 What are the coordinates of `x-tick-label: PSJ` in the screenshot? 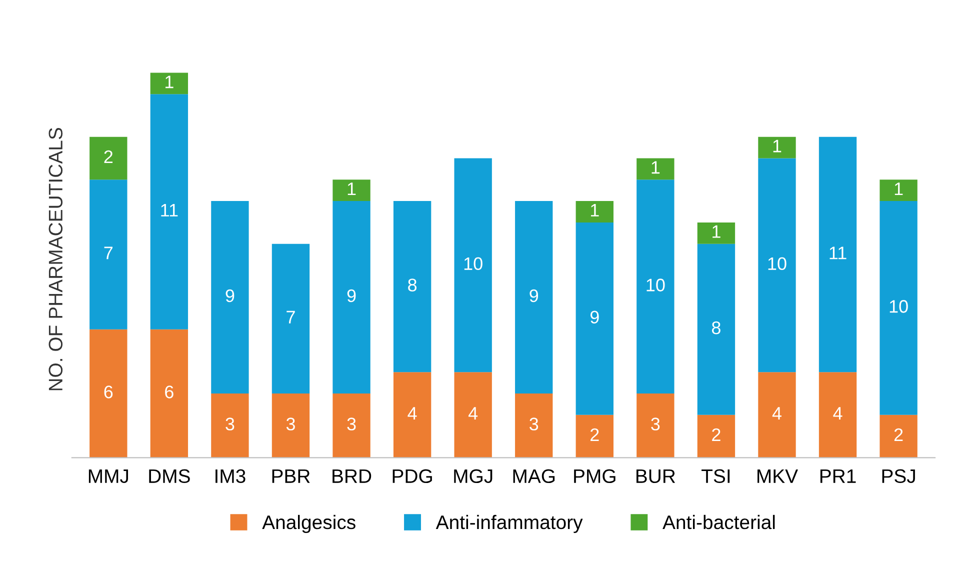 It's located at (898, 476).